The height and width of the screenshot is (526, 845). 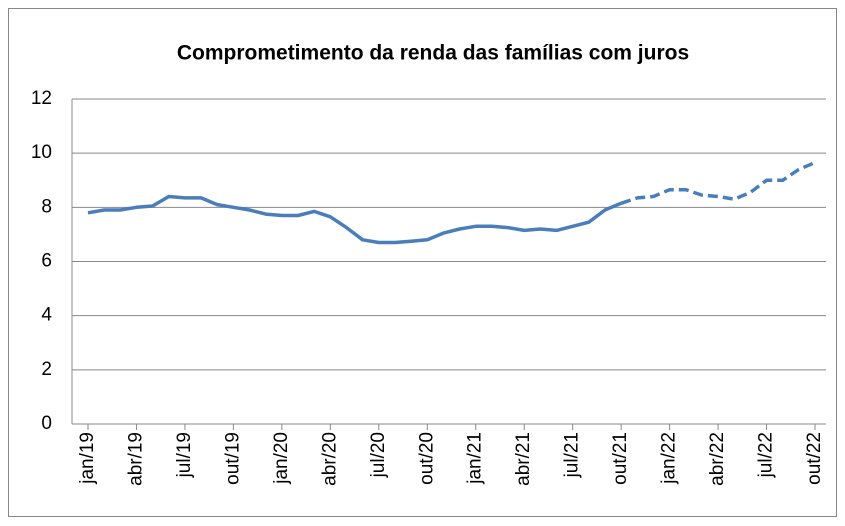 I want to click on x-tick-label: jul/19, so click(x=184, y=455).